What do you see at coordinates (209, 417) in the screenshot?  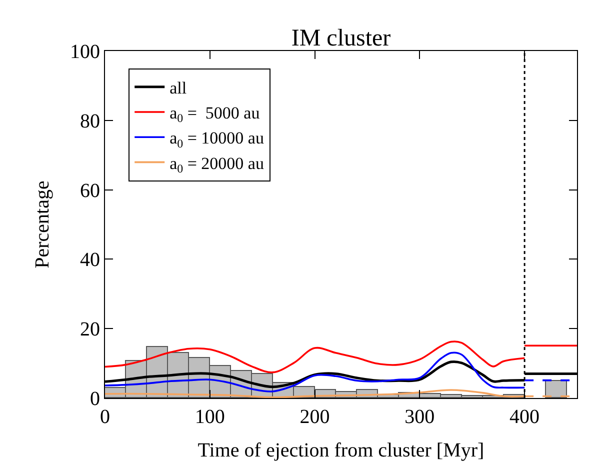 I see `x-tick-label: 100` at bounding box center [209, 417].